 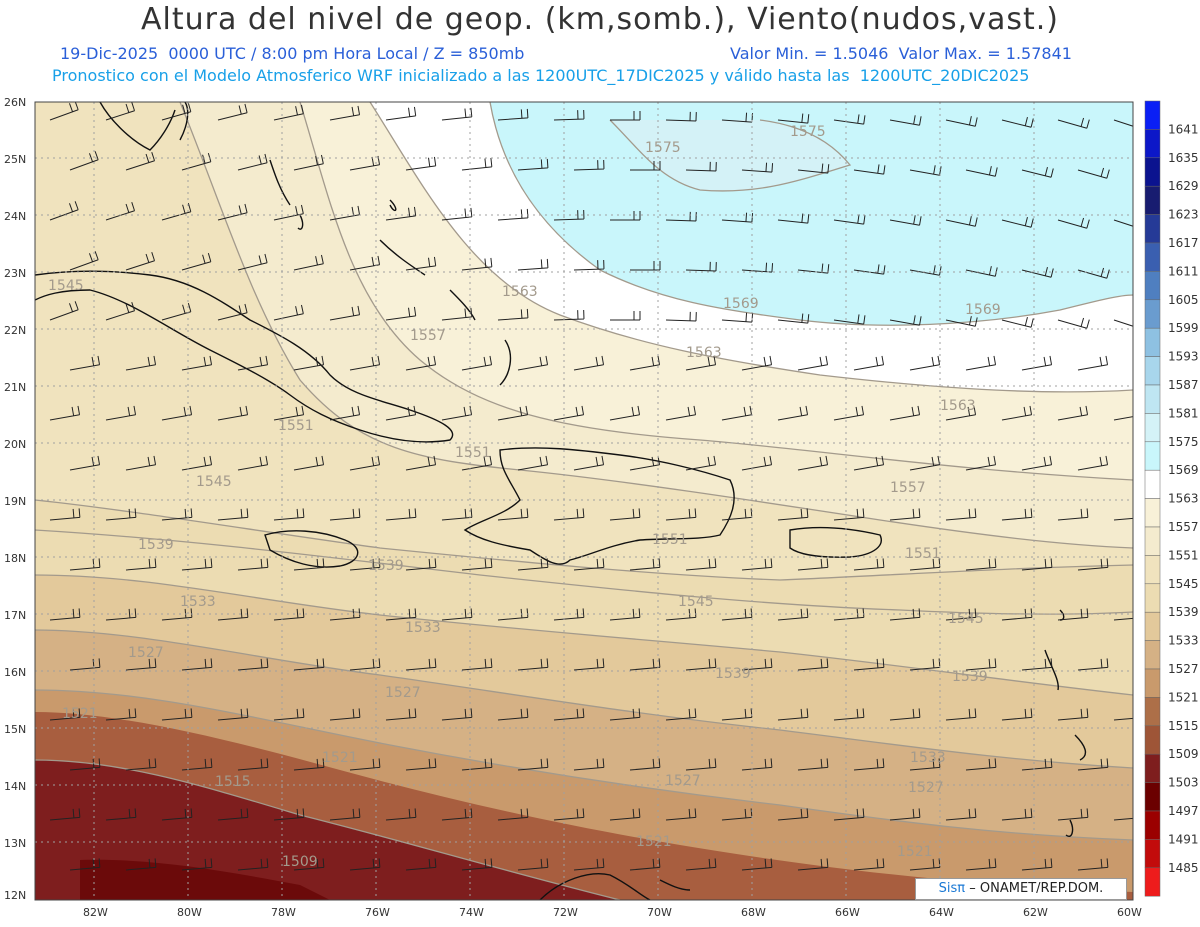 I want to click on colorbar-label: 1611, so click(x=1183, y=271).